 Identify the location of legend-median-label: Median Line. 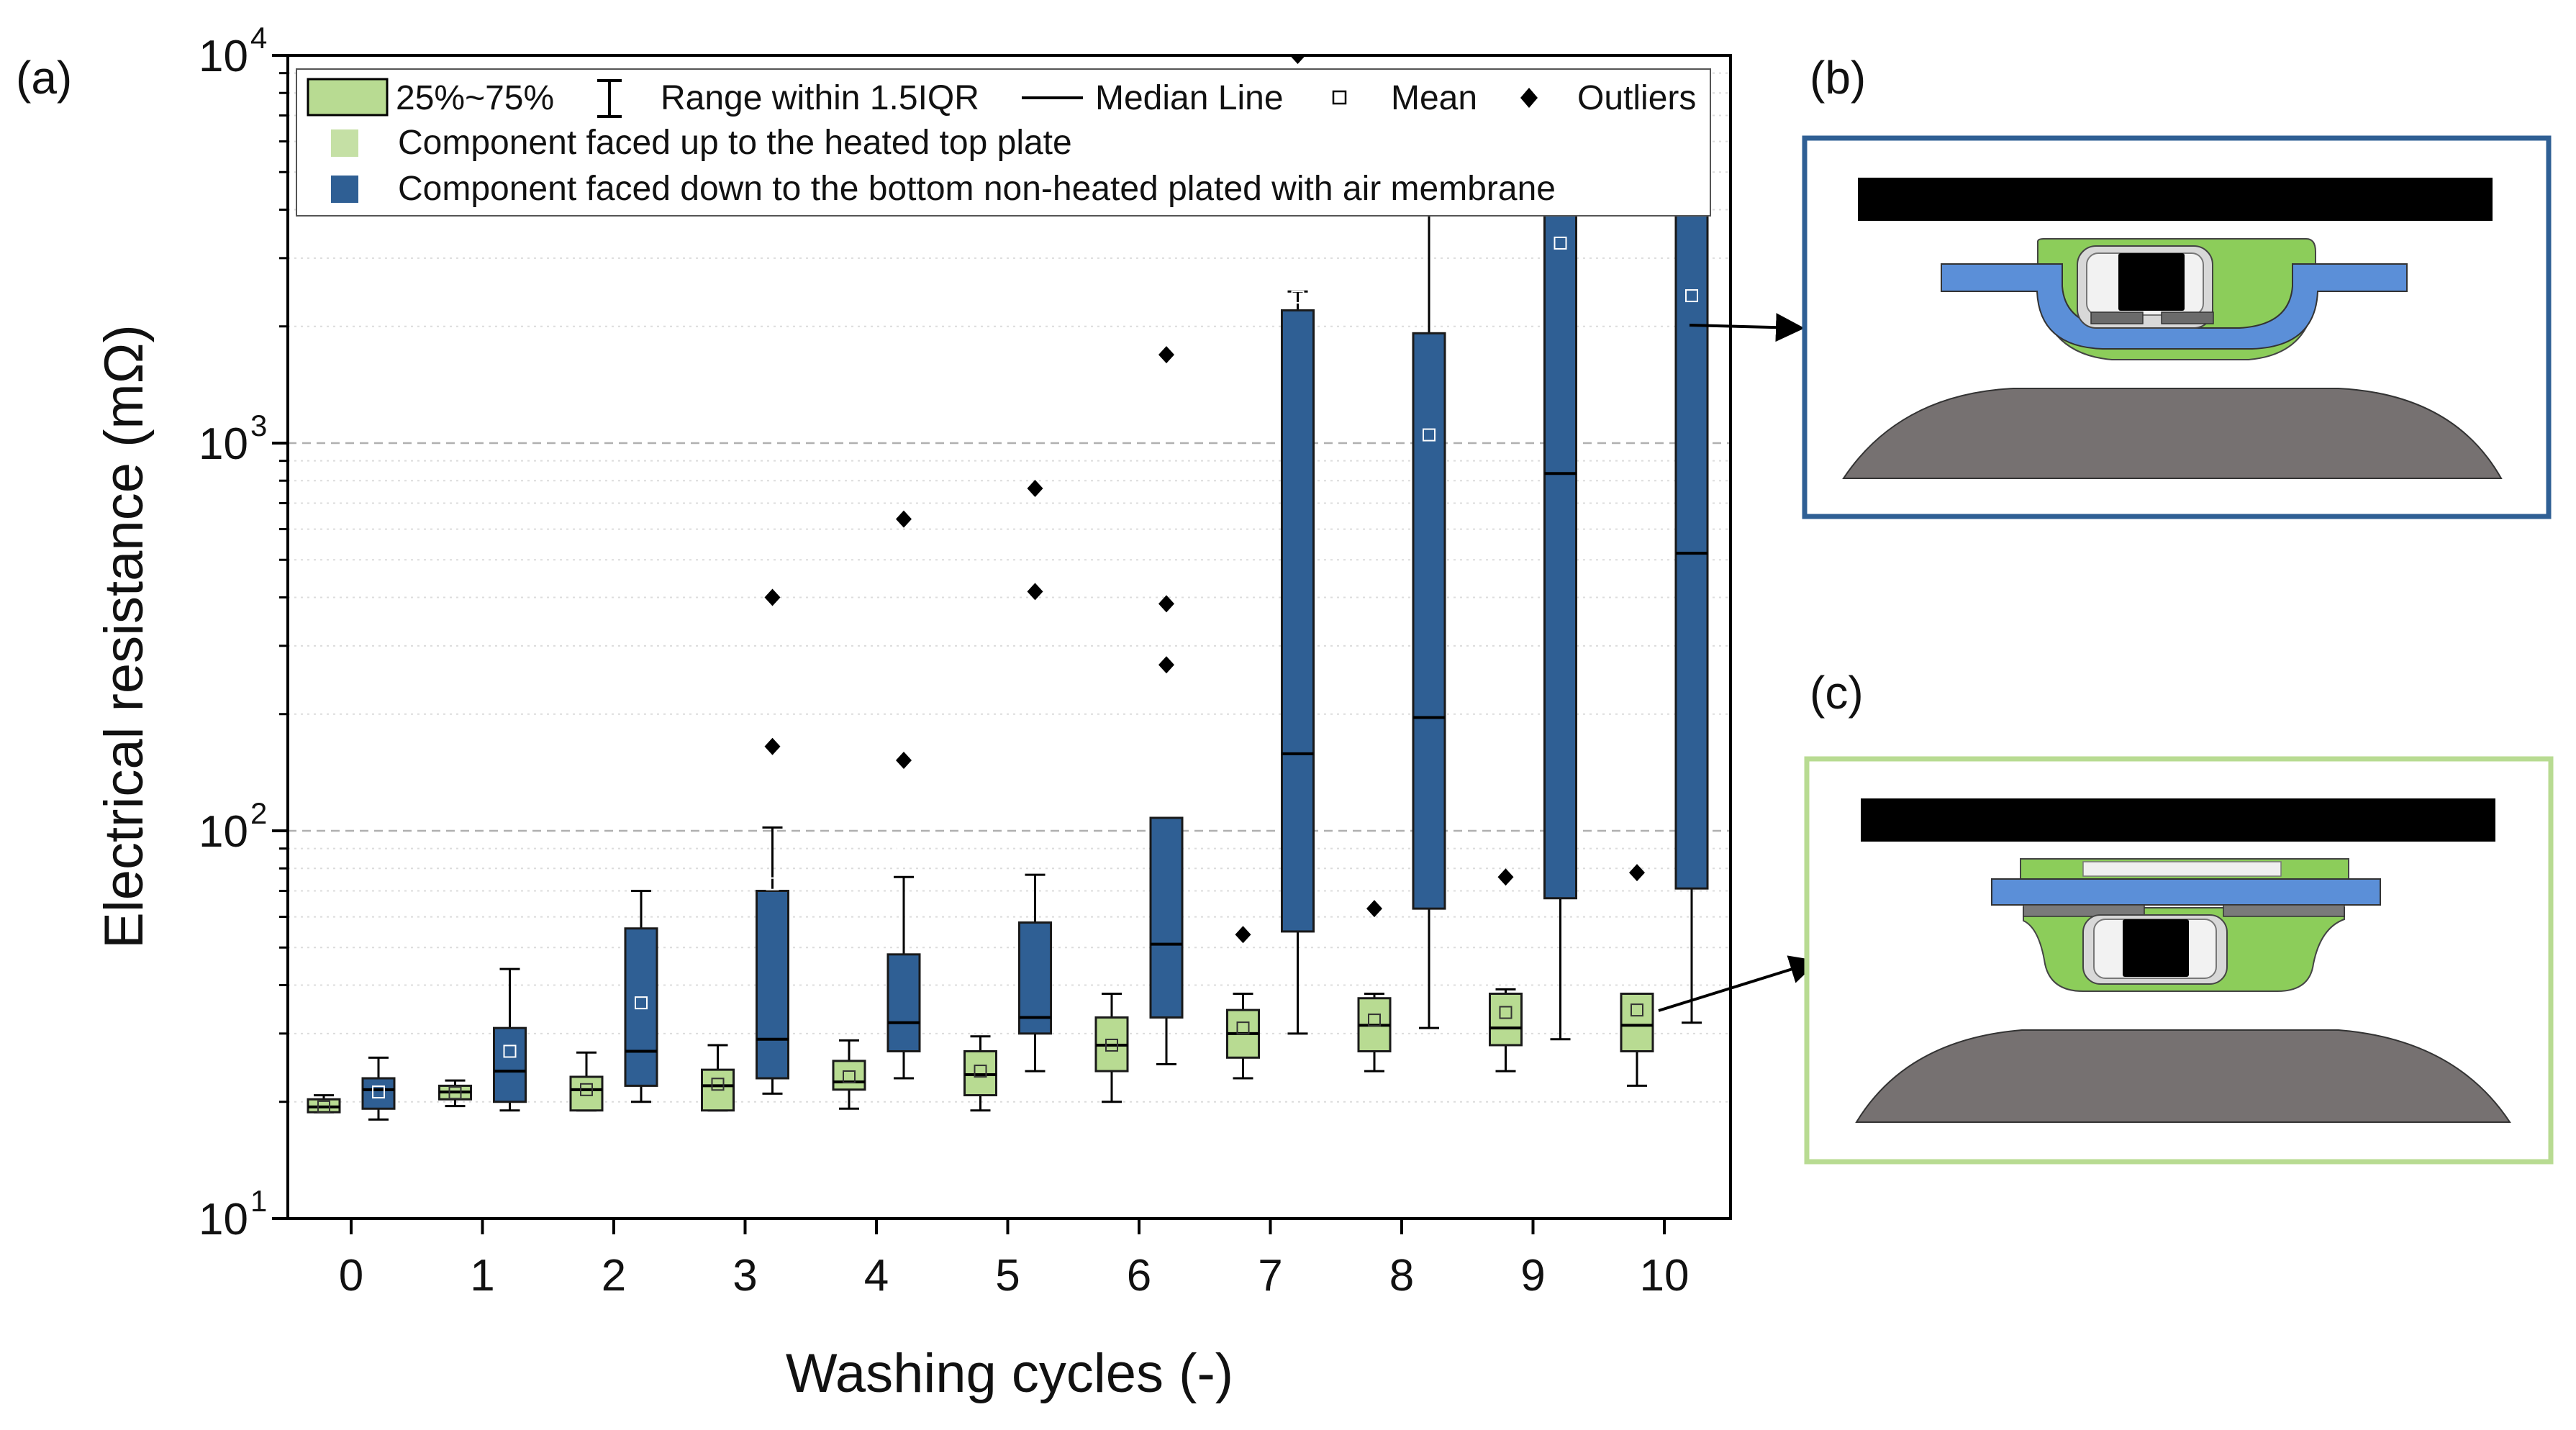
(1189, 98).